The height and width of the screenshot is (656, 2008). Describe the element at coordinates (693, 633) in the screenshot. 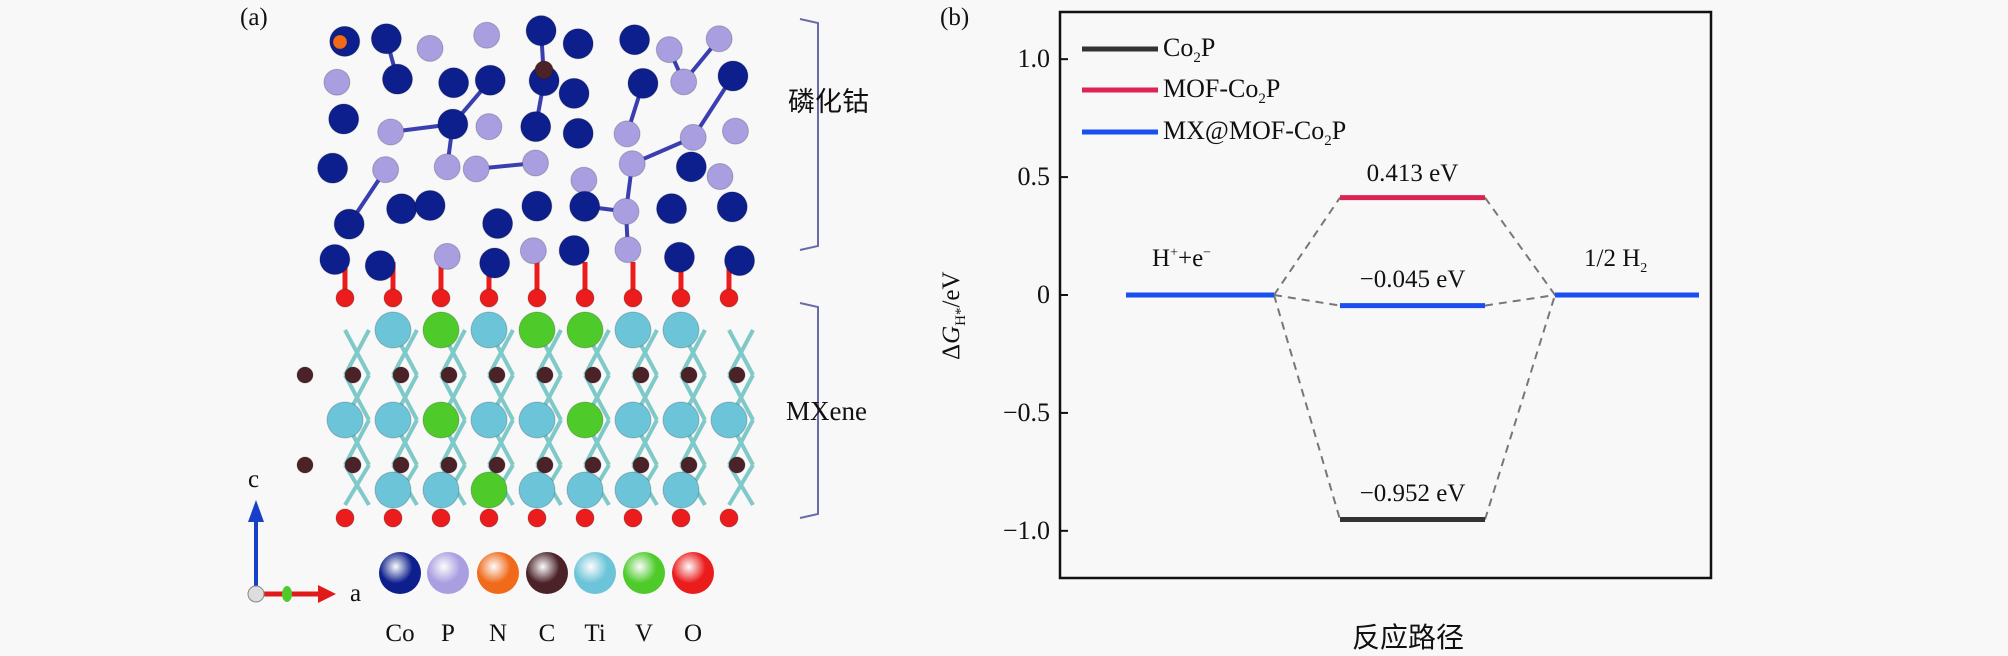

I see `legend-label-o: O` at that location.